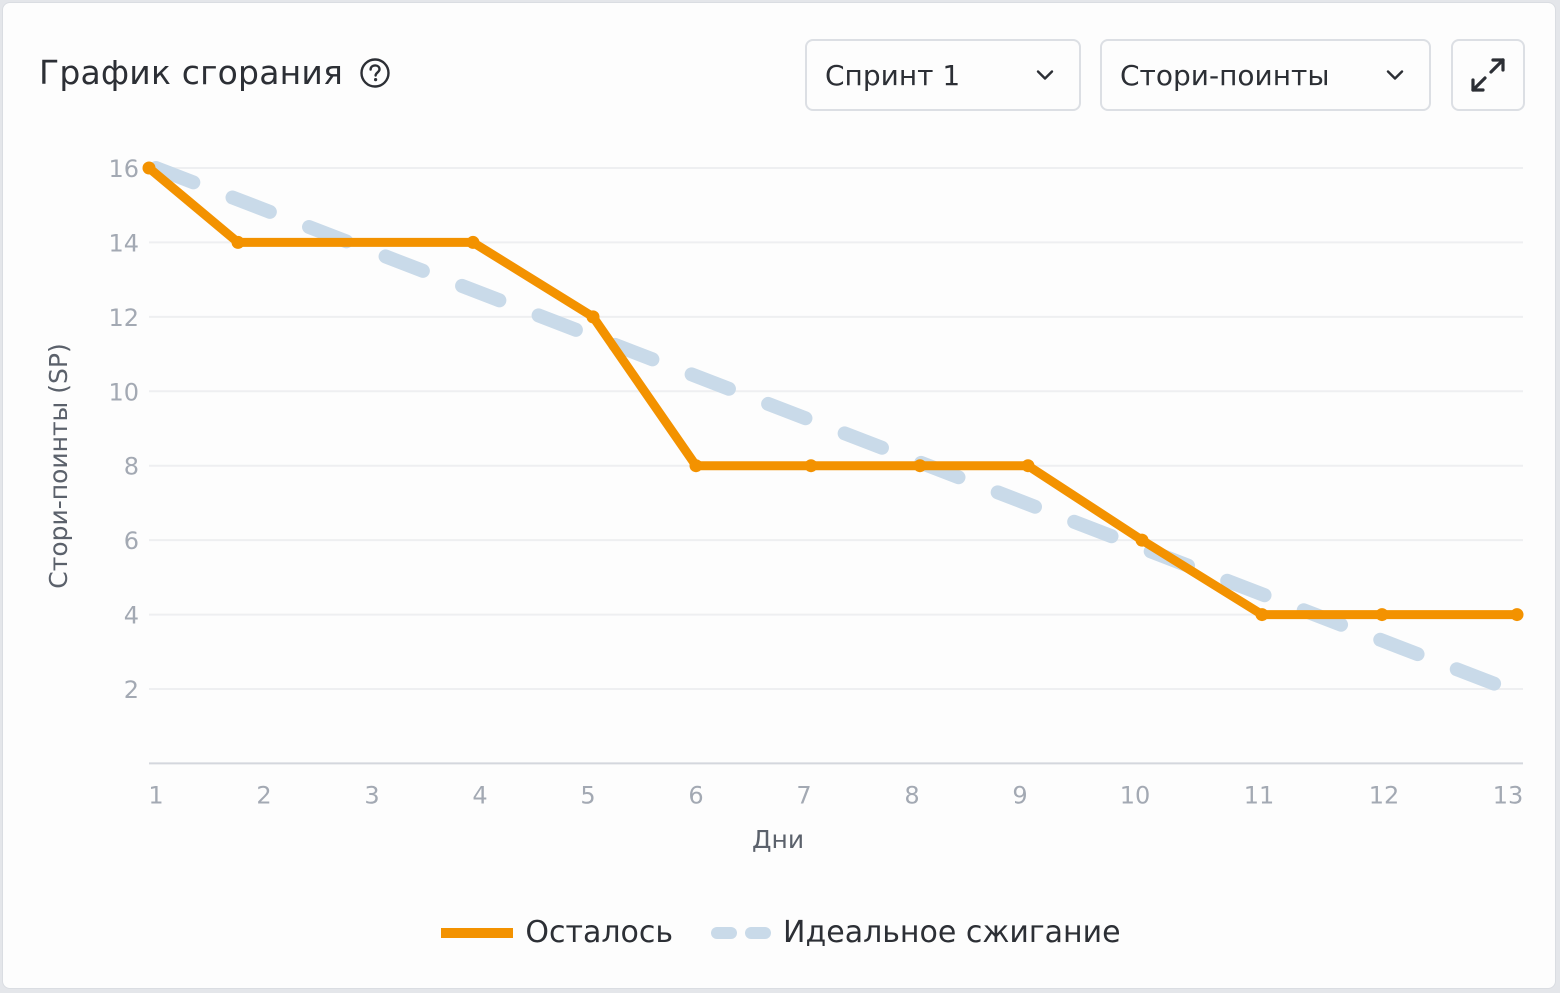 This screenshot has width=1560, height=993. Describe the element at coordinates (587, 795) in the screenshot. I see `x-tick-label: 5` at that location.